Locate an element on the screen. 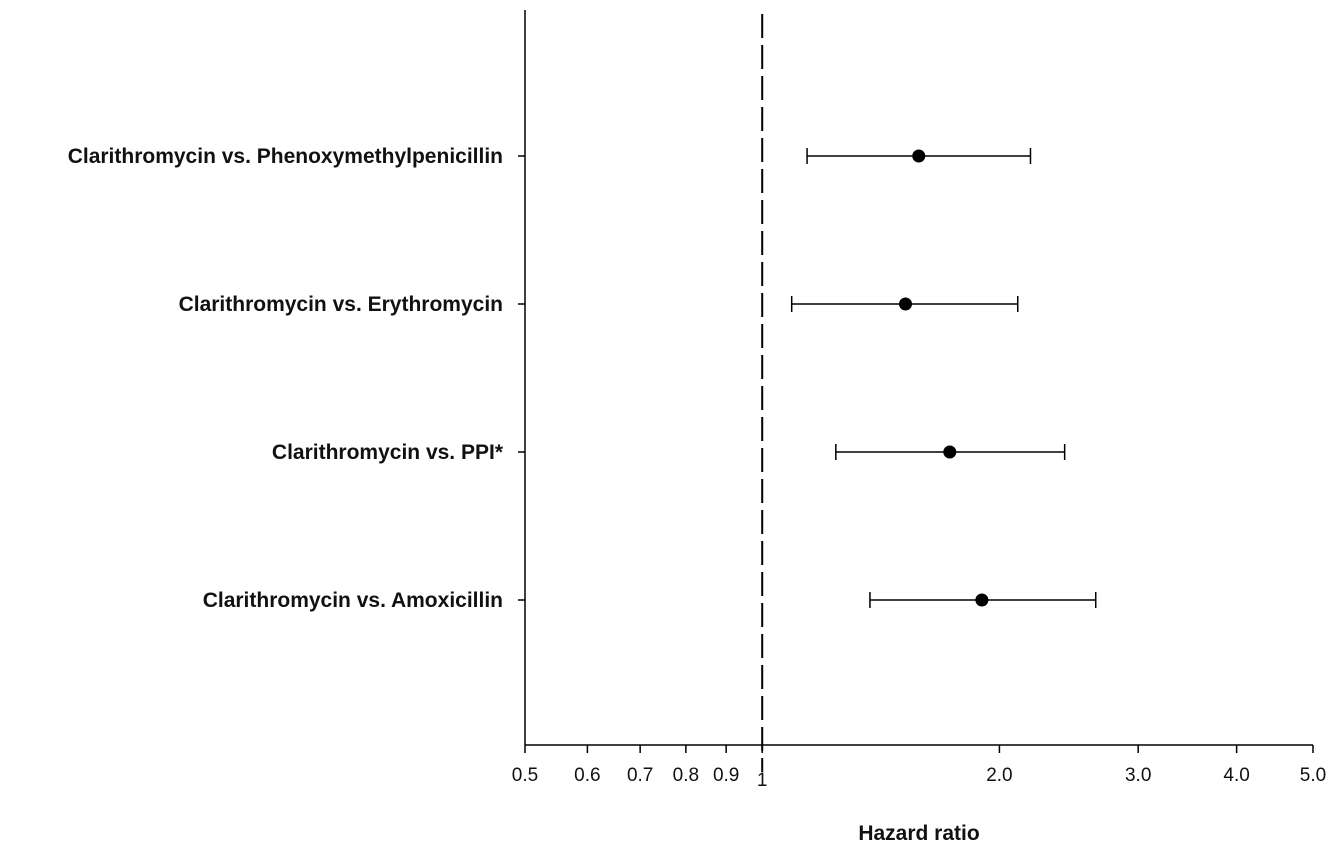 The height and width of the screenshot is (847, 1335). x-tick-label: 2.0 is located at coordinates (999, 775).